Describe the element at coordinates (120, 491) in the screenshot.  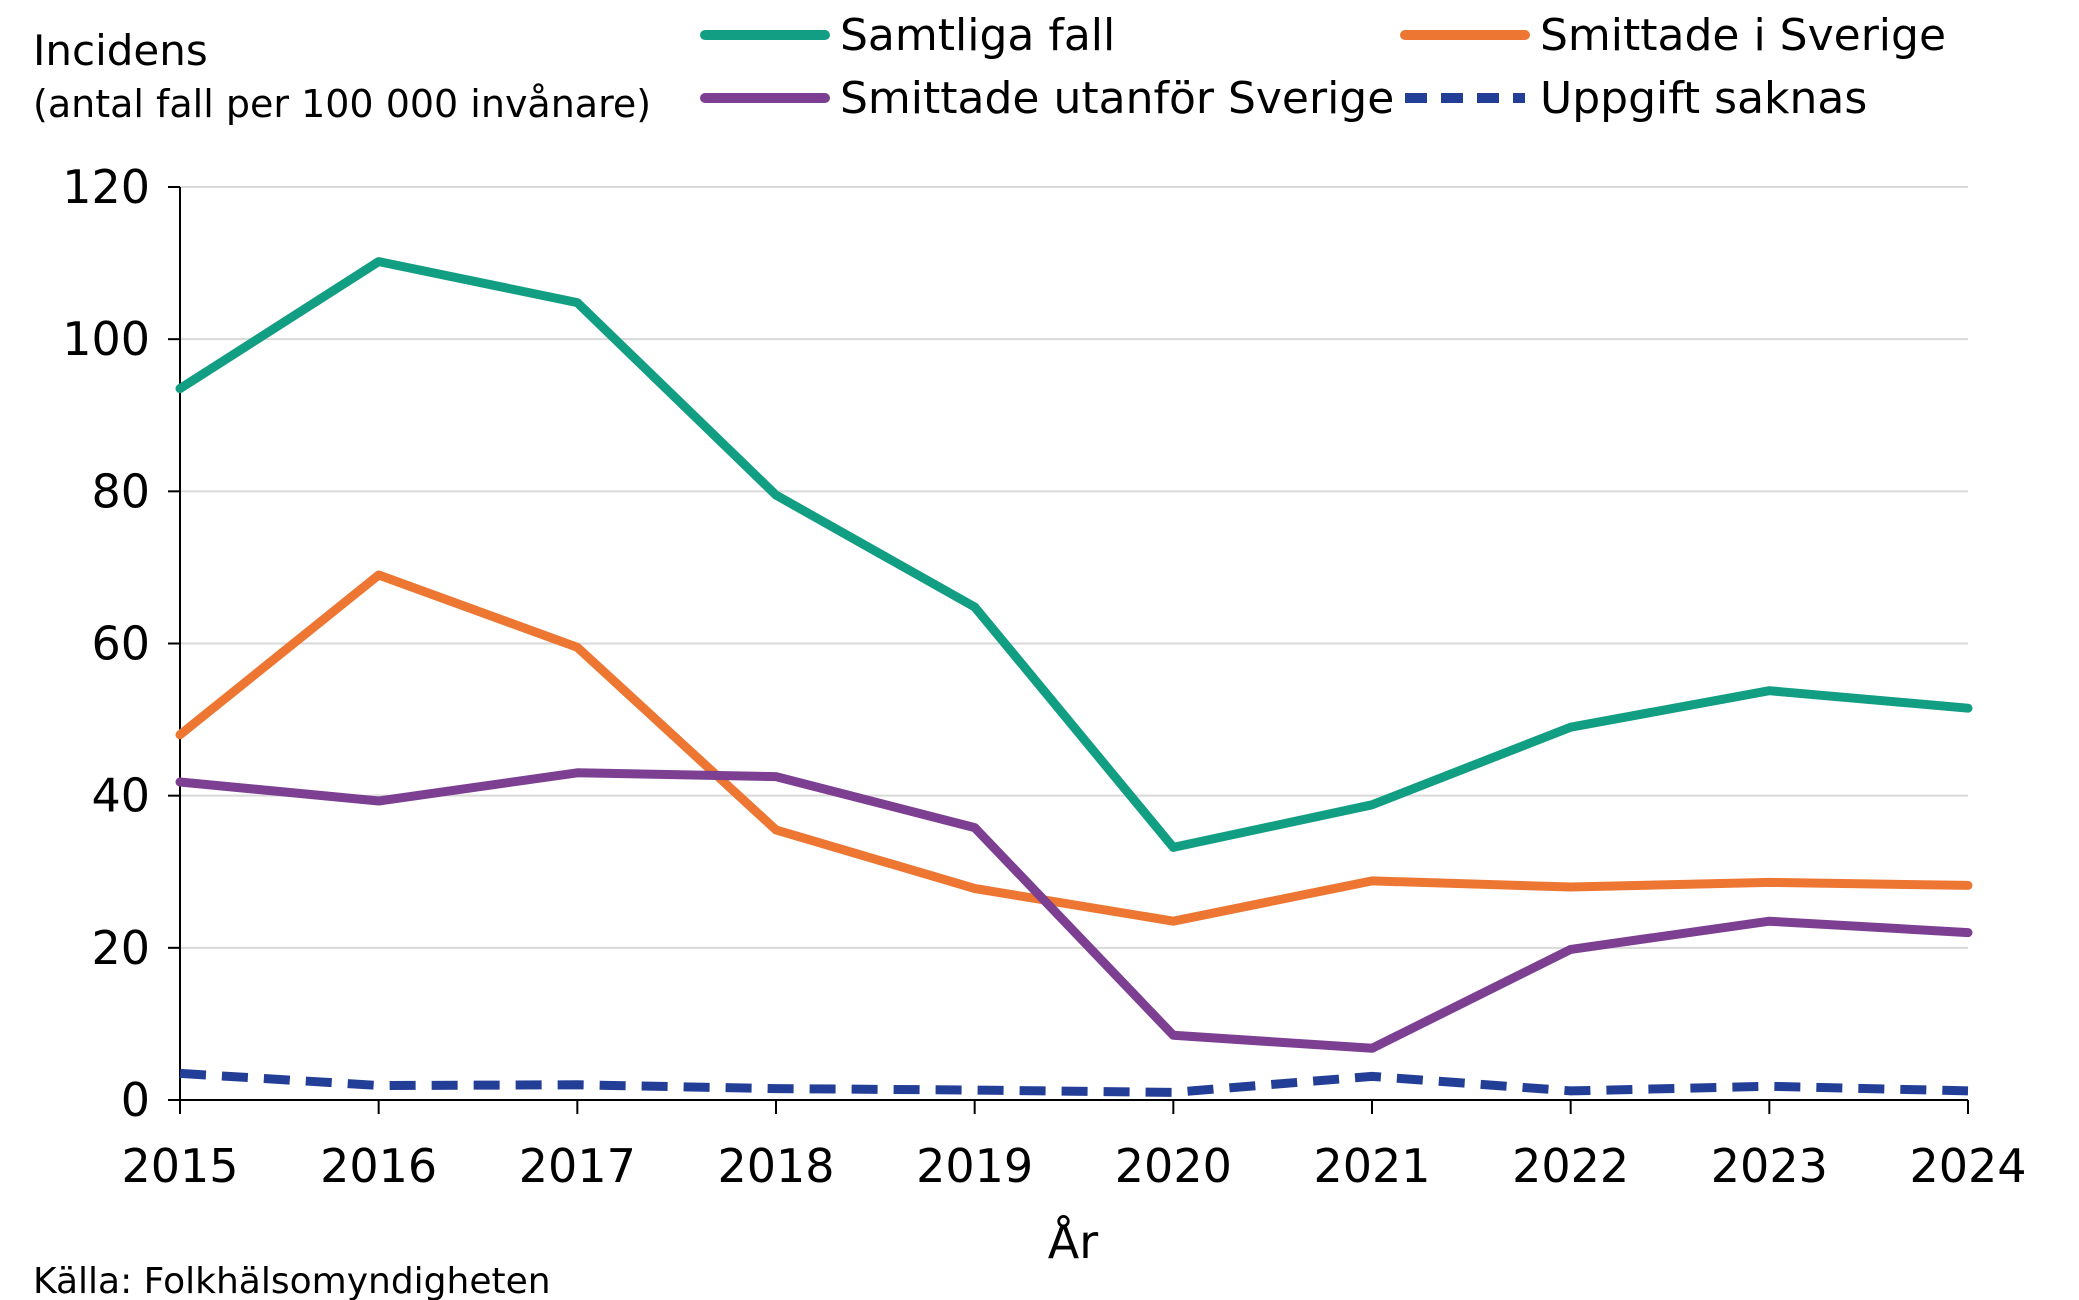
I see `y-tick-label: 80` at that location.